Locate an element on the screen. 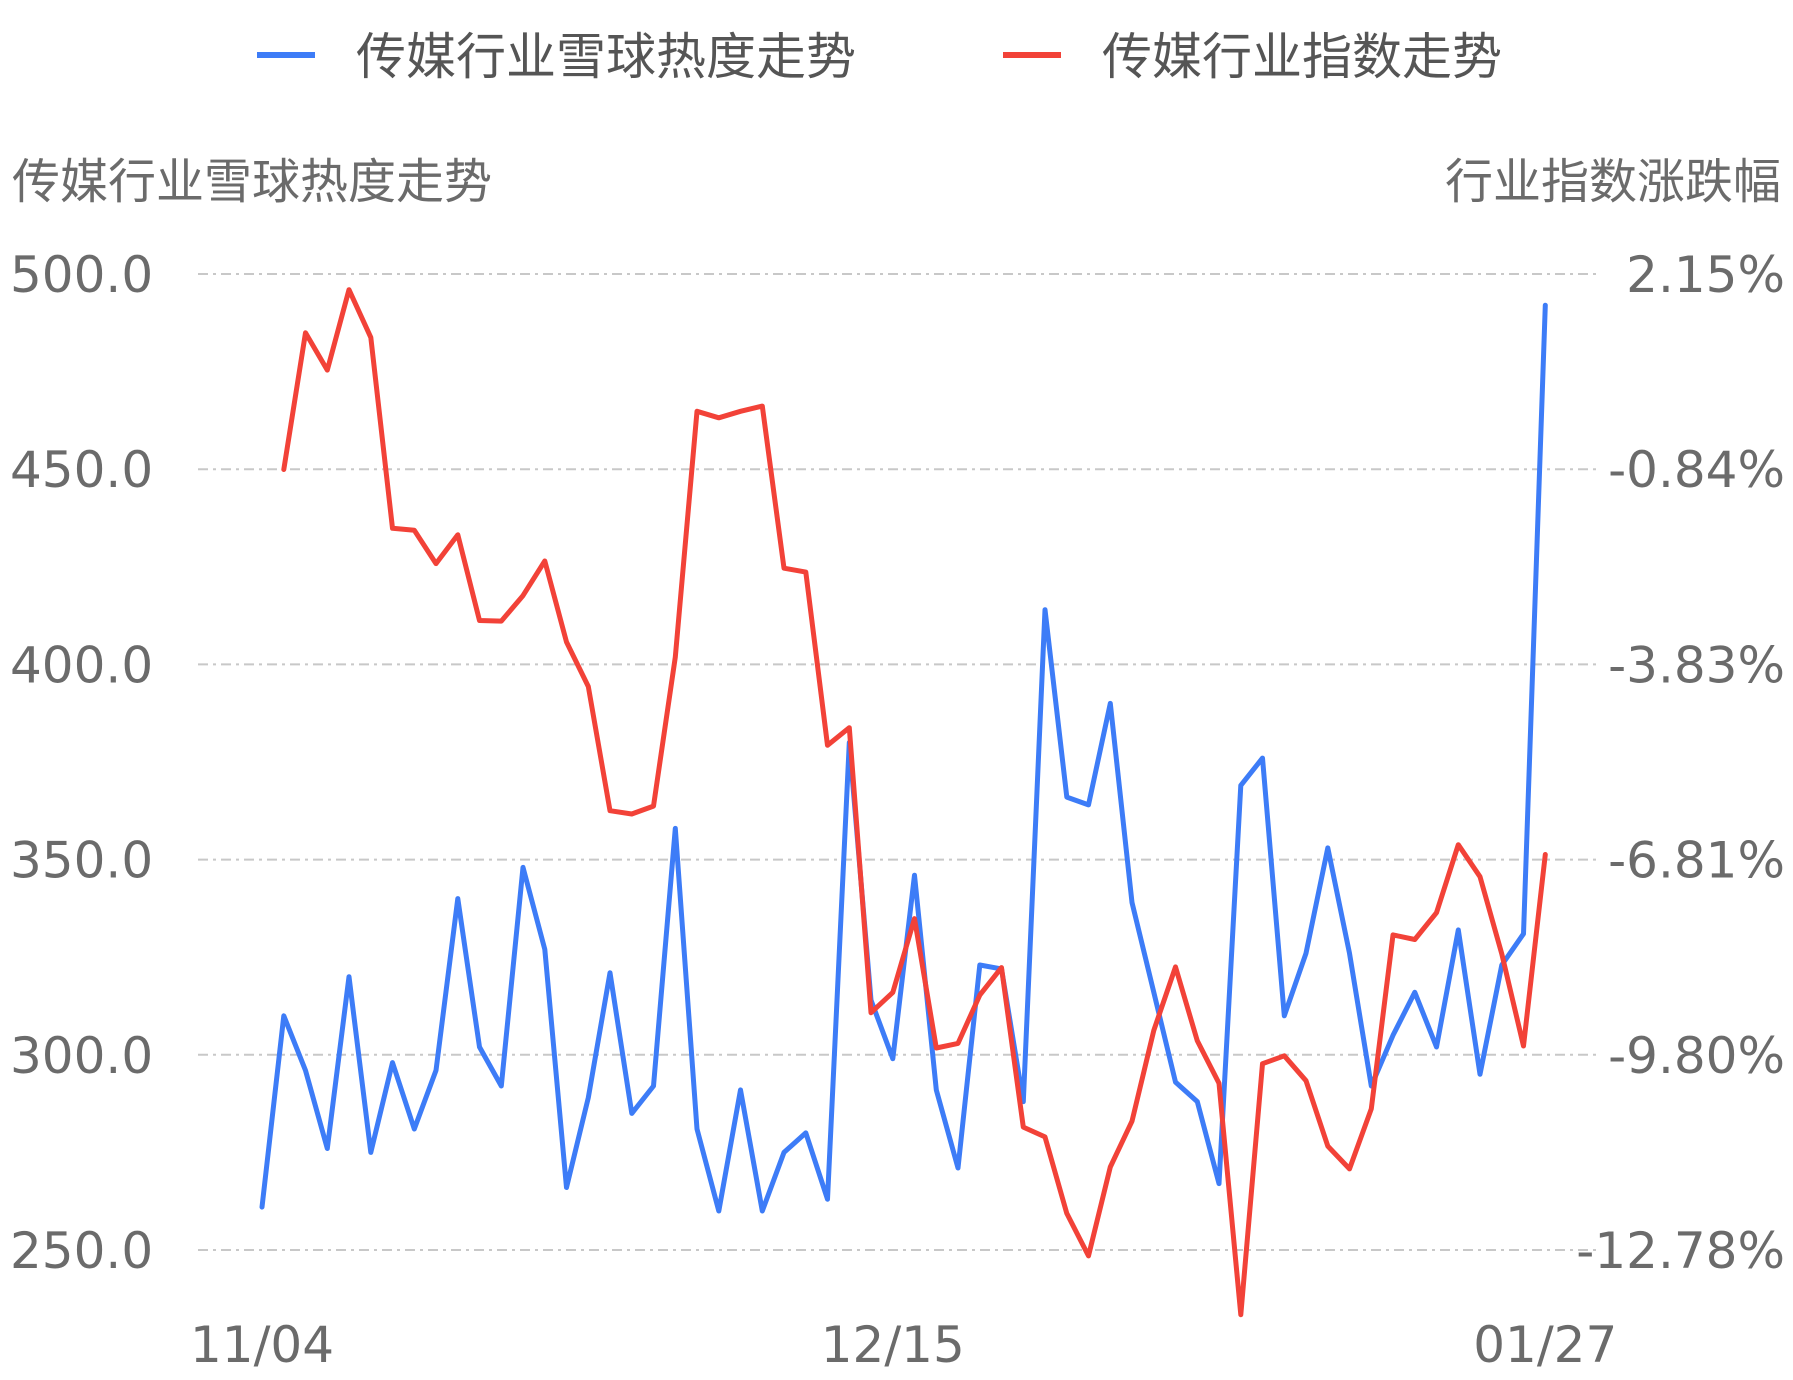 Image resolution: width=1793 pixels, height=1380 pixels. y-right-tick-label: -0.84% is located at coordinates (1696, 470).